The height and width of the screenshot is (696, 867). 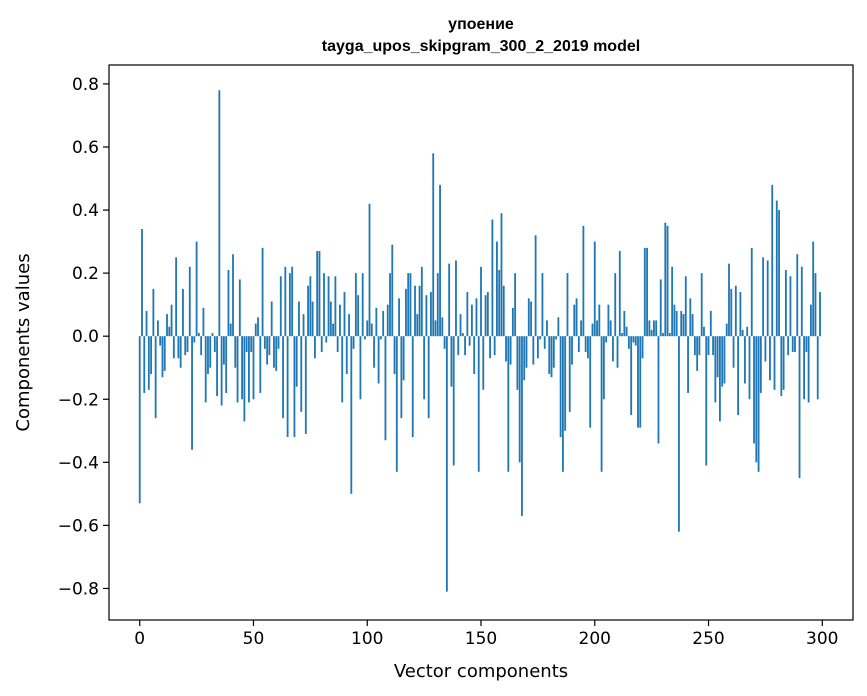 What do you see at coordinates (822, 639) in the screenshot?
I see `x-tick-label: 300` at bounding box center [822, 639].